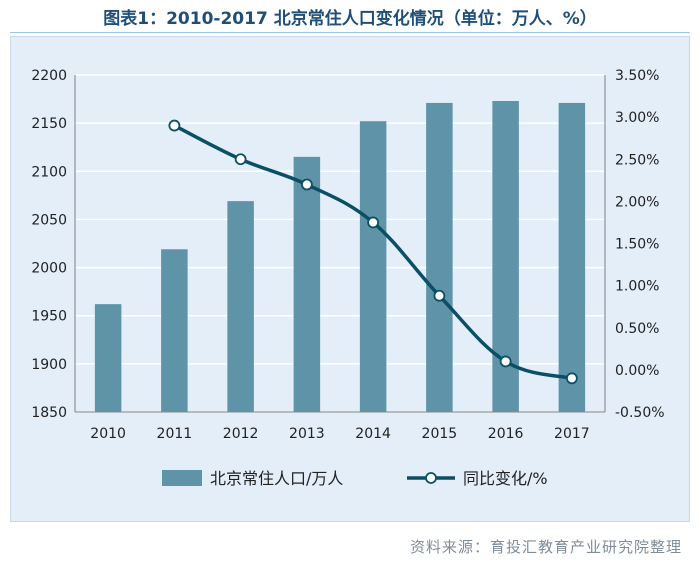  Describe the element at coordinates (276, 478) in the screenshot. I see `legend-label-bar: 北京常住人口/万人` at that location.